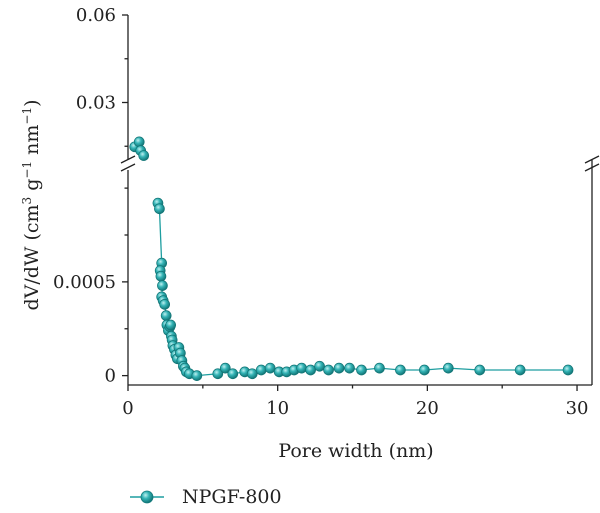 This screenshot has height=513, width=600. I want to click on legend-label: NPGF-800, so click(232, 497).